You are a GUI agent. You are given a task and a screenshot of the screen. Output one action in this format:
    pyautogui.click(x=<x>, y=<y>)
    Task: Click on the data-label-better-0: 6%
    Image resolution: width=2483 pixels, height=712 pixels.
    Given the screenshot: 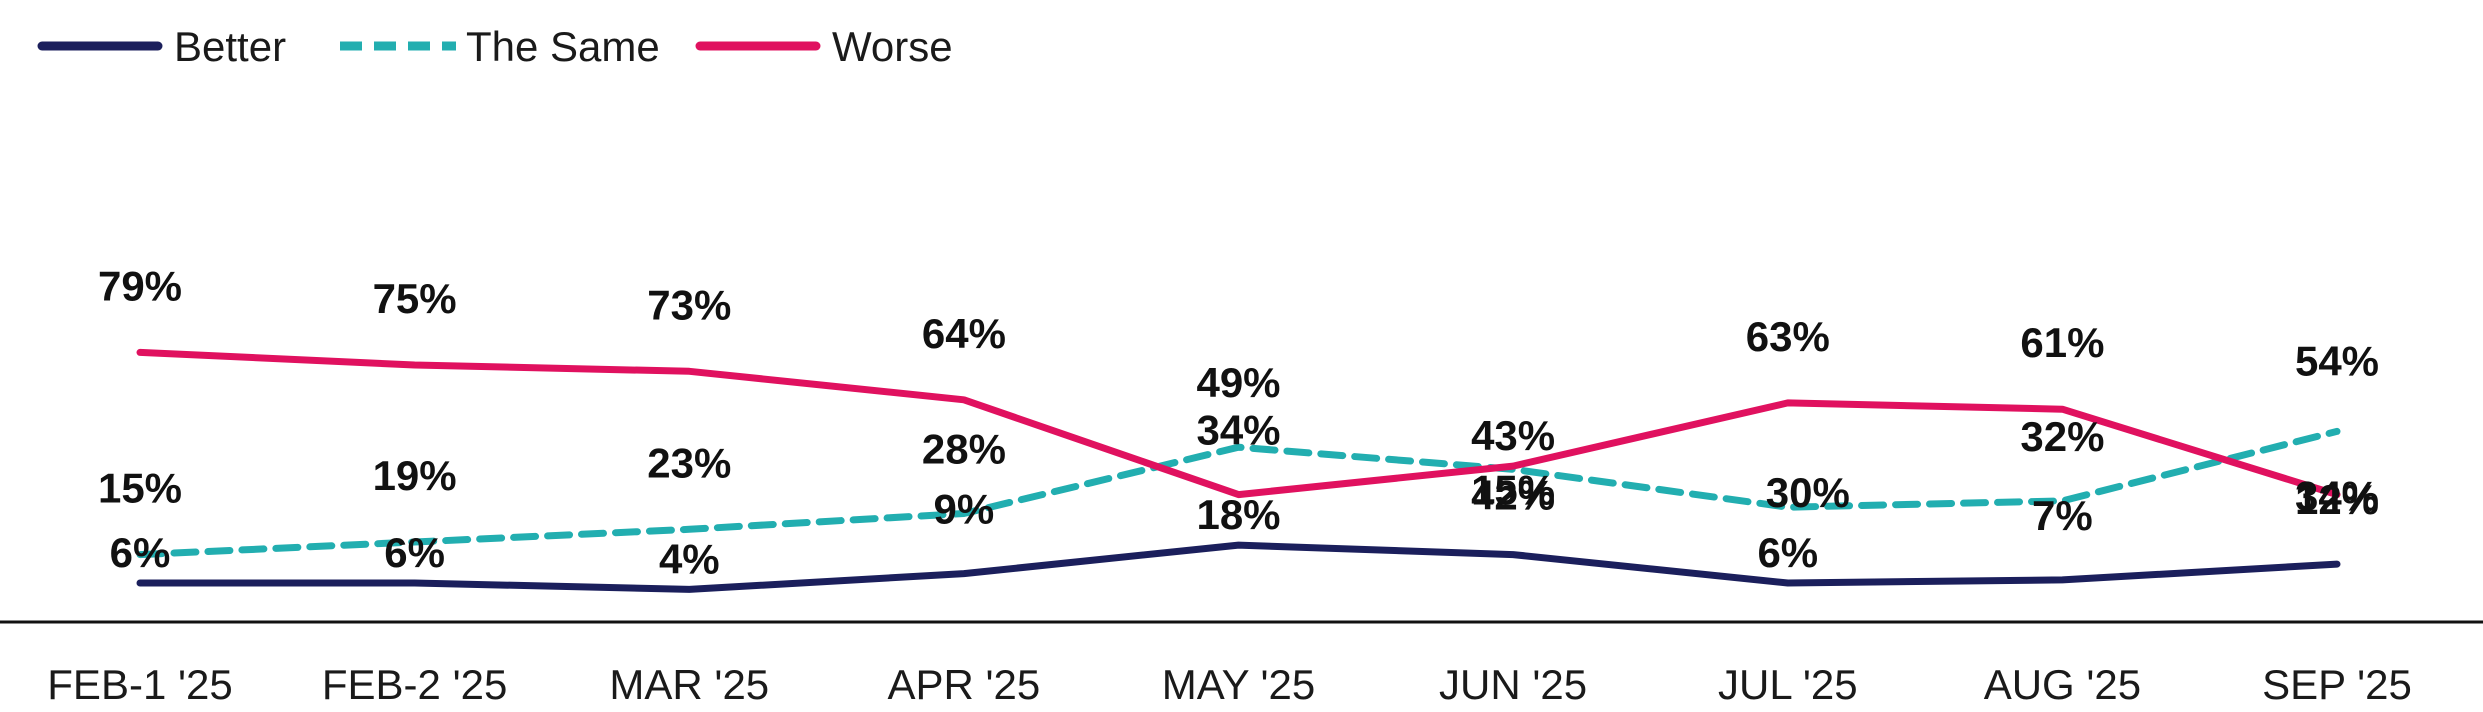 What is the action you would take?
    pyautogui.click(x=140, y=552)
    